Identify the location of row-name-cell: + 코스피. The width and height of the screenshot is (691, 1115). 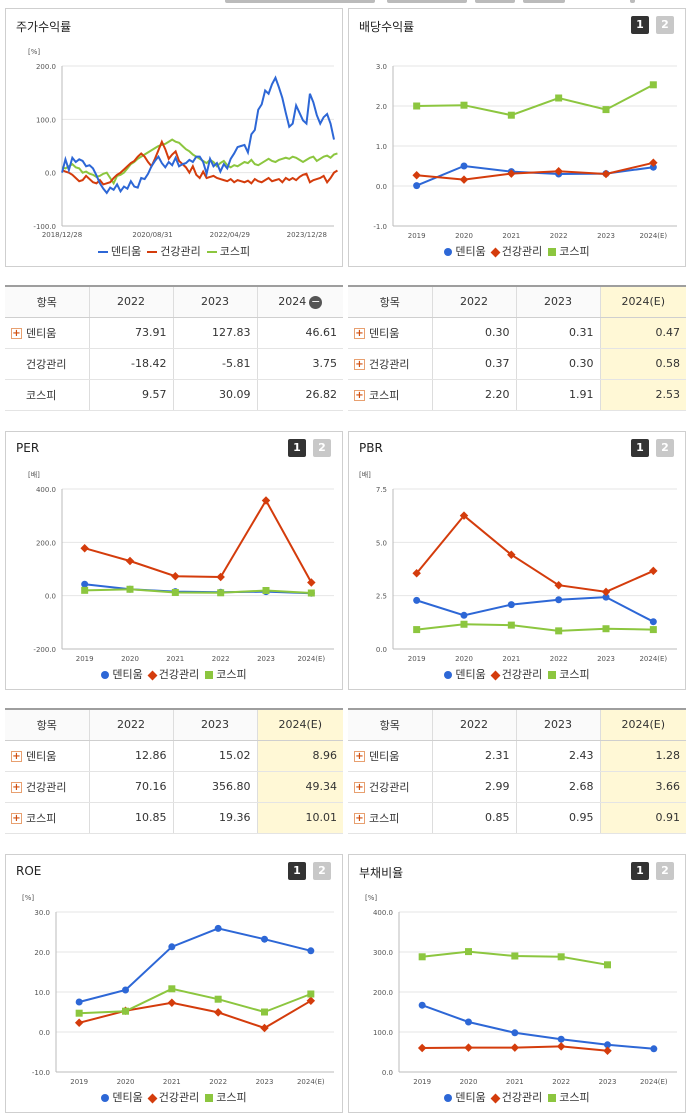
(390, 818).